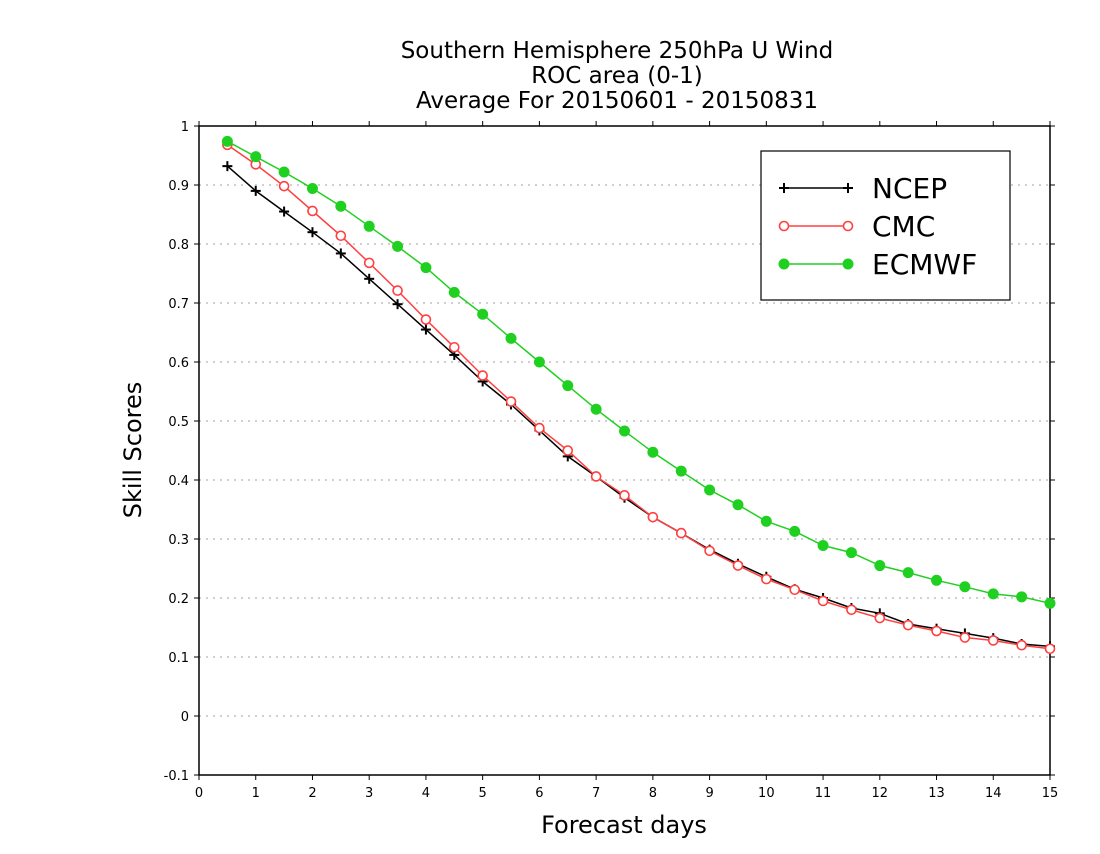 The width and height of the screenshot is (1100, 854). Describe the element at coordinates (903, 226) in the screenshot. I see `legend-label-cmc: CMC` at that location.